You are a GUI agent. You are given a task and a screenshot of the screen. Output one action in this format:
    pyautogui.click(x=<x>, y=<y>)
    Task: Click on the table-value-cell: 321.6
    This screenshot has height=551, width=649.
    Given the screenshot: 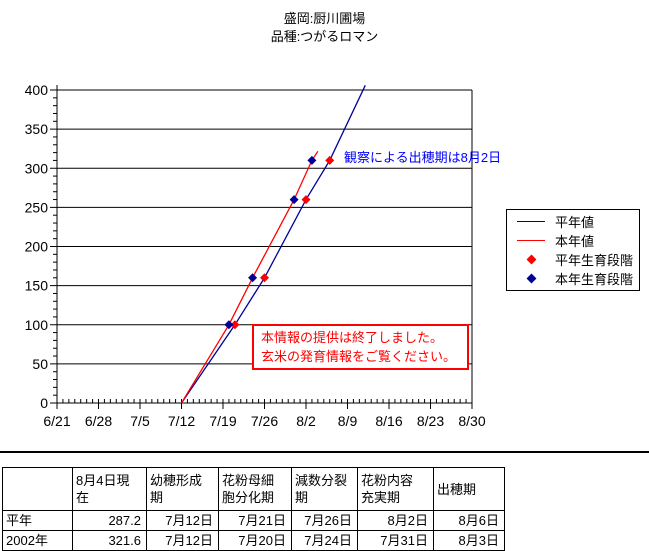 What is the action you would take?
    pyautogui.click(x=109, y=540)
    